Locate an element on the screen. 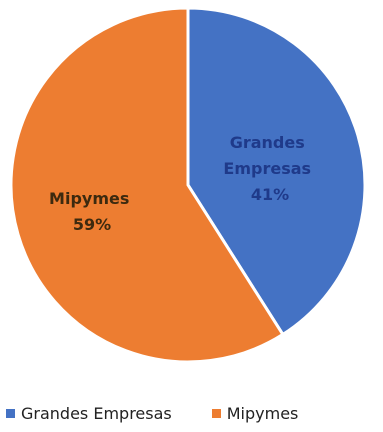  legend-label-grandes-empresas: Grandes Empresas is located at coordinates (96, 413).